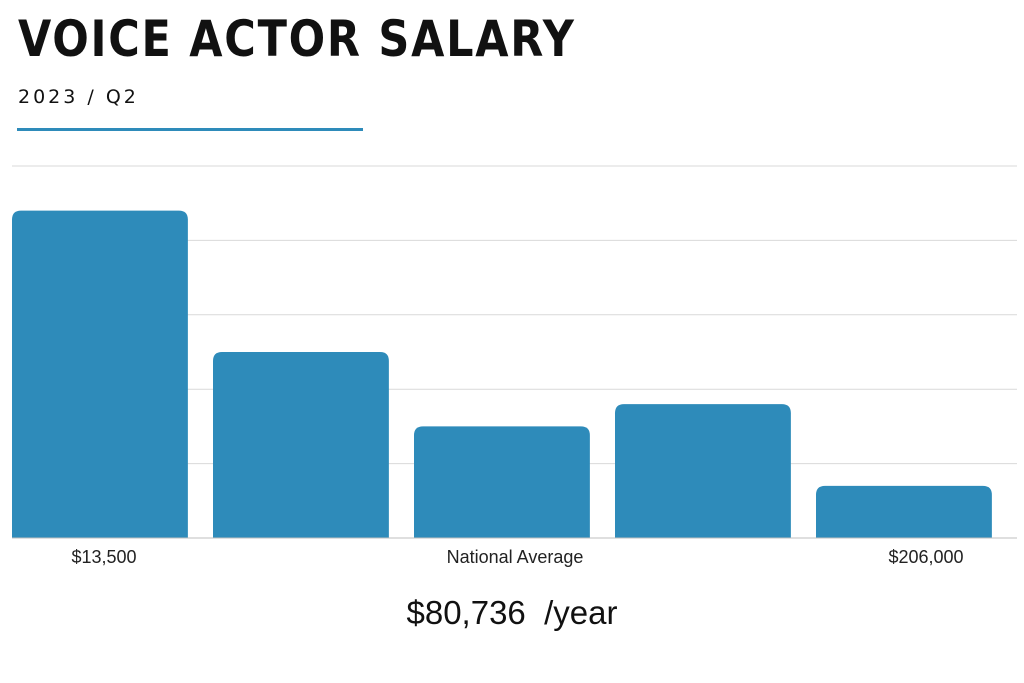  Describe the element at coordinates (581, 612) in the screenshot. I see `average-salary-unit: /year` at that location.